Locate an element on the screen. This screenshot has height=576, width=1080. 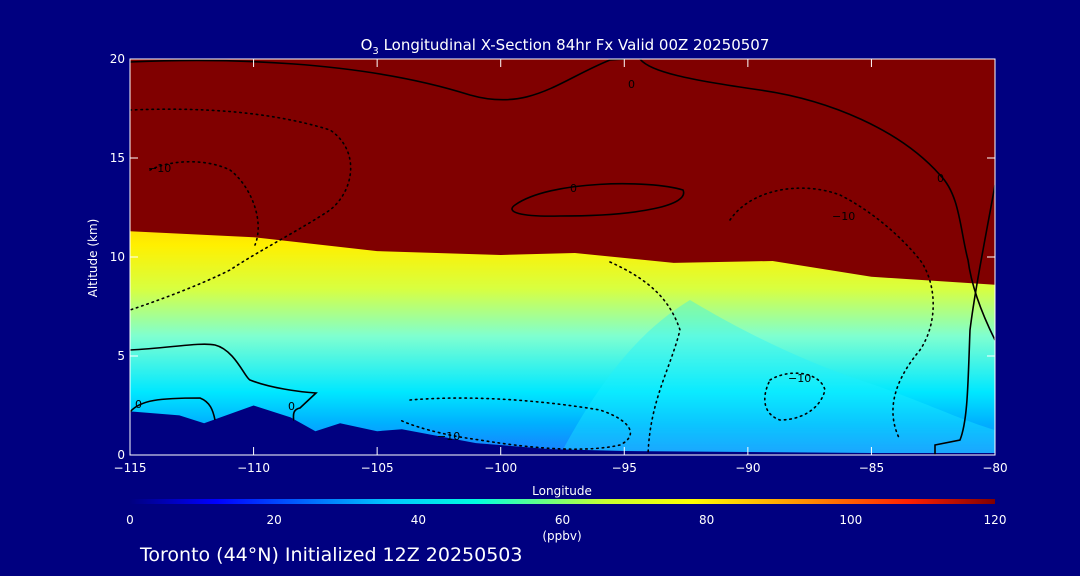
contour-zero-sw is located at coordinates (224, 382).